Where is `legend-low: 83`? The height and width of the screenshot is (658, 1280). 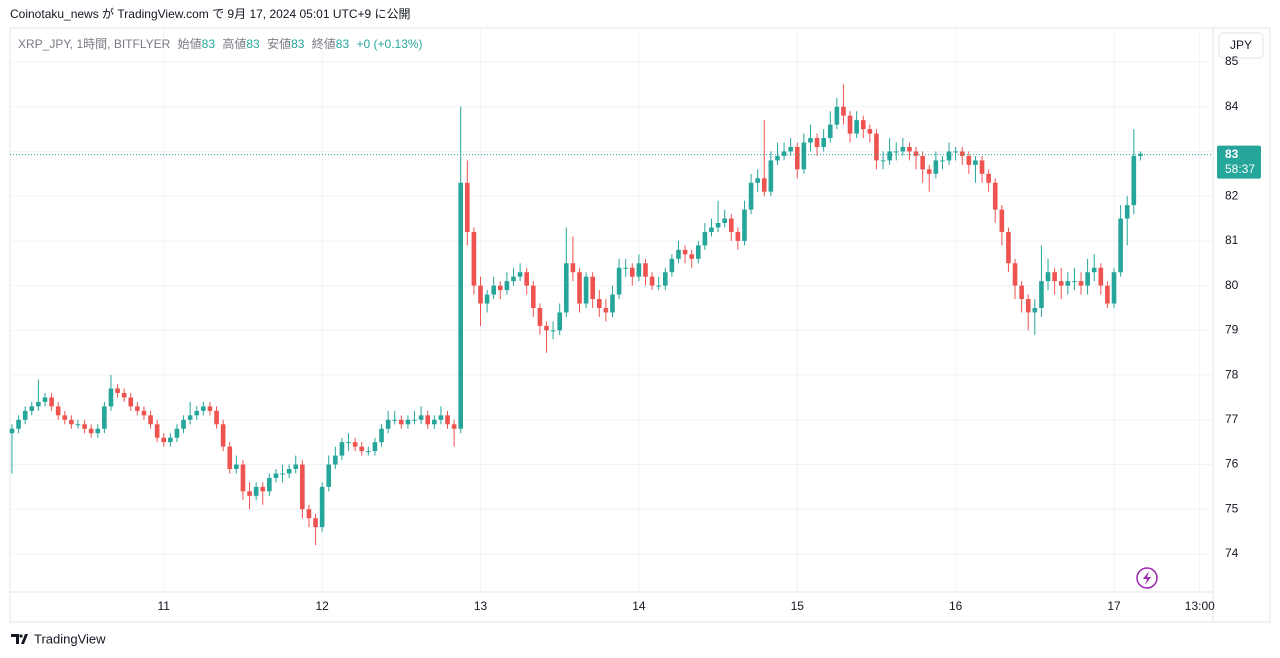
legend-low: 83 is located at coordinates (298, 44).